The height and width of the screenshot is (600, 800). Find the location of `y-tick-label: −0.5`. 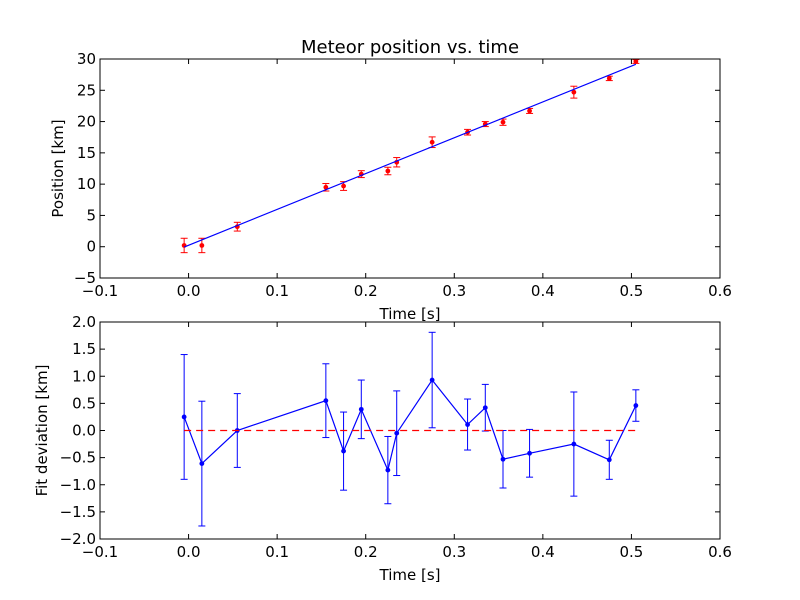

y-tick-label: −0.5 is located at coordinates (78, 458).